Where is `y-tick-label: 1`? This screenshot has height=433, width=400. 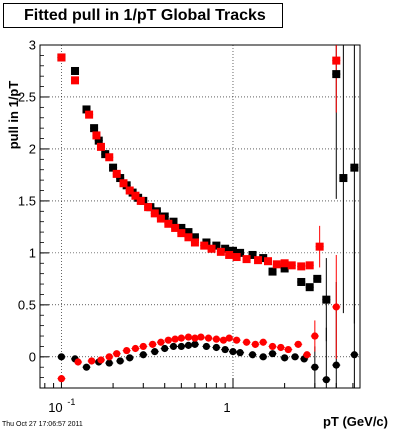
y-tick-label: 1 is located at coordinates (32, 252).